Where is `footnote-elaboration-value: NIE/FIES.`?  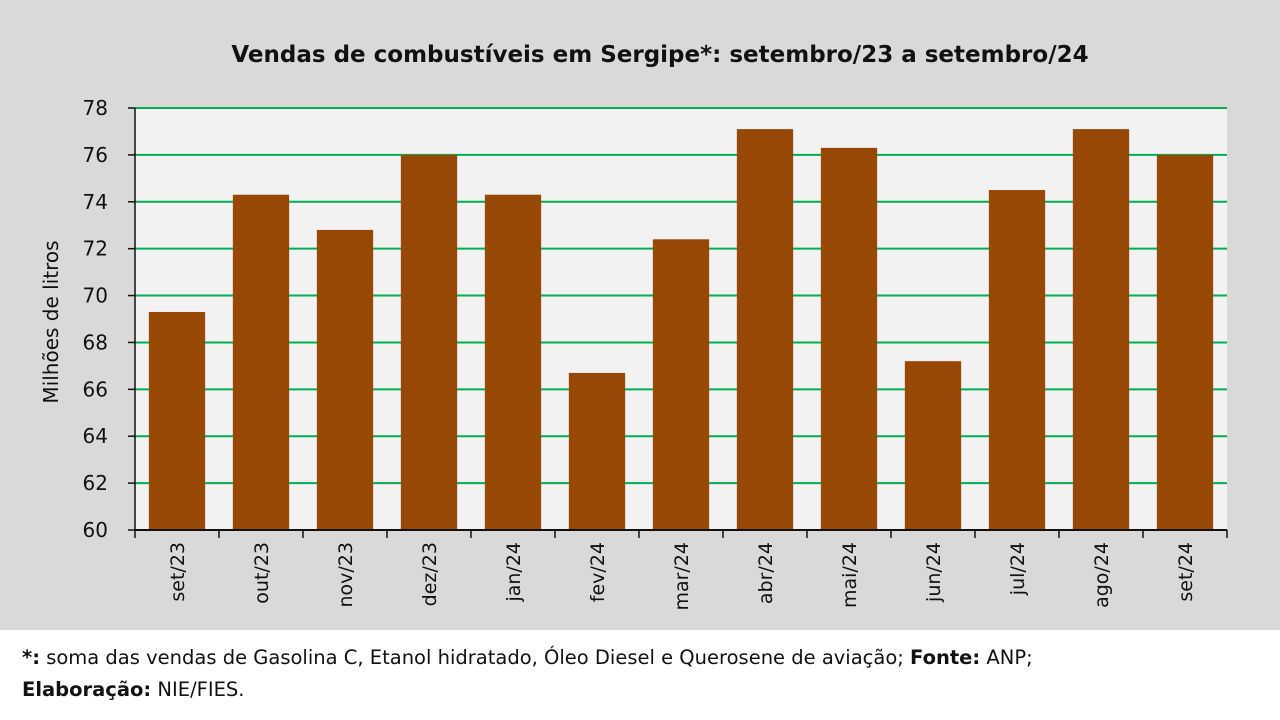 footnote-elaboration-value: NIE/FIES. is located at coordinates (198, 689).